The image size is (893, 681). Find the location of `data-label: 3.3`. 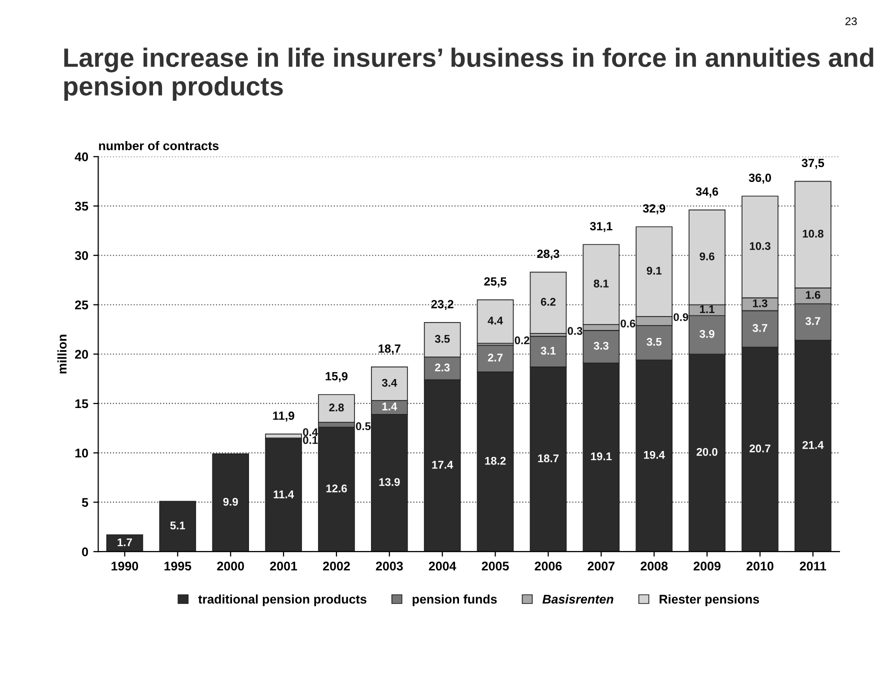

data-label: 3.3 is located at coordinates (601, 346).